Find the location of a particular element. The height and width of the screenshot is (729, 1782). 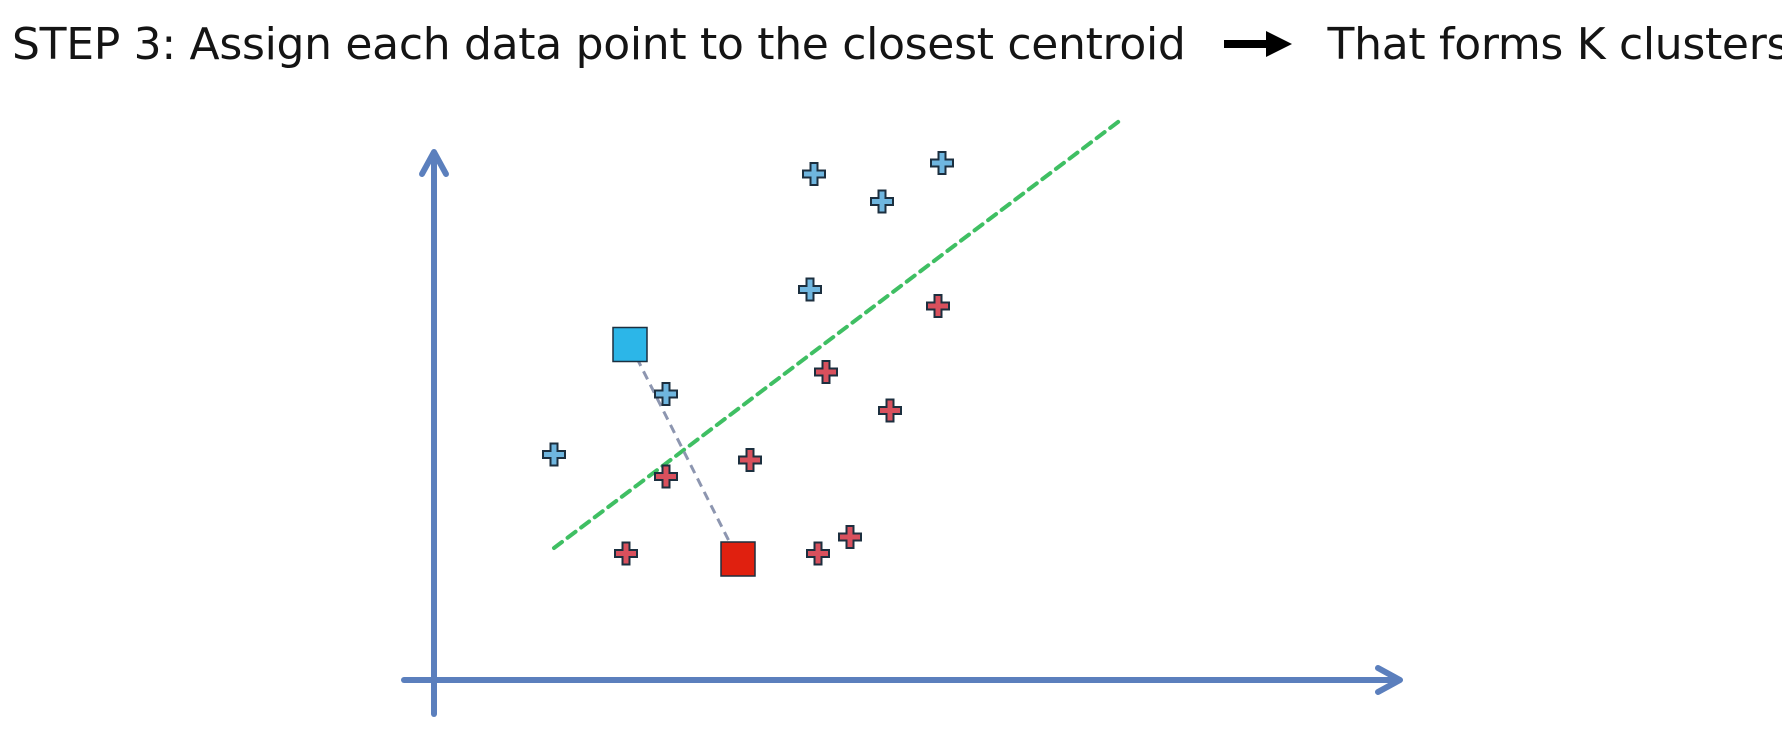

x-axis is located at coordinates (902, 680).